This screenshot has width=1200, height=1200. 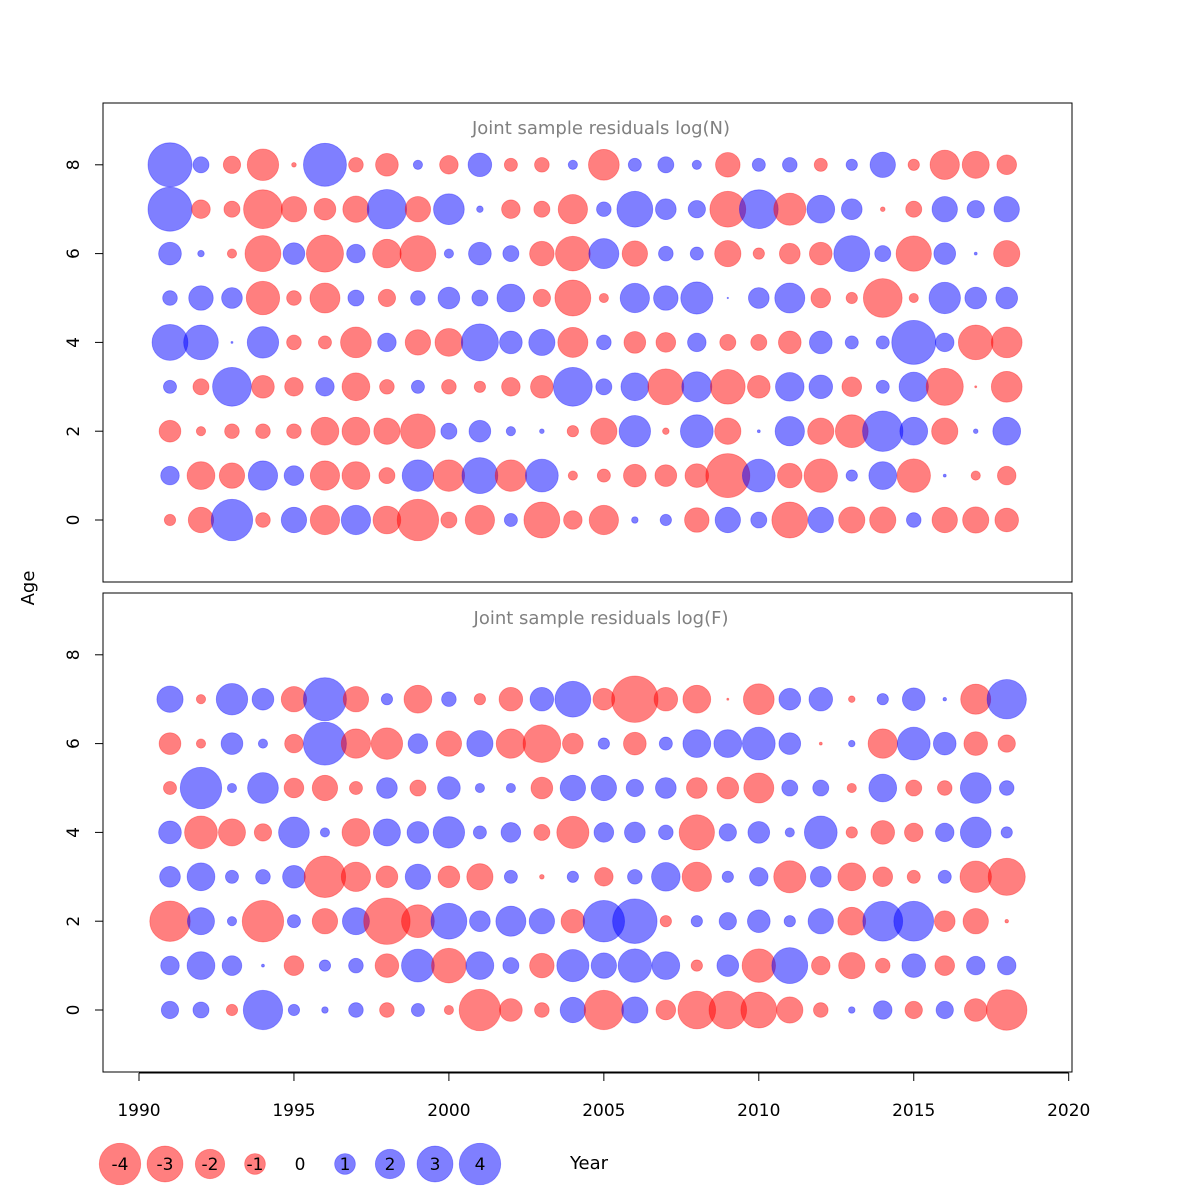 What do you see at coordinates (255, 1165) in the screenshot?
I see `legend-label: -1` at bounding box center [255, 1165].